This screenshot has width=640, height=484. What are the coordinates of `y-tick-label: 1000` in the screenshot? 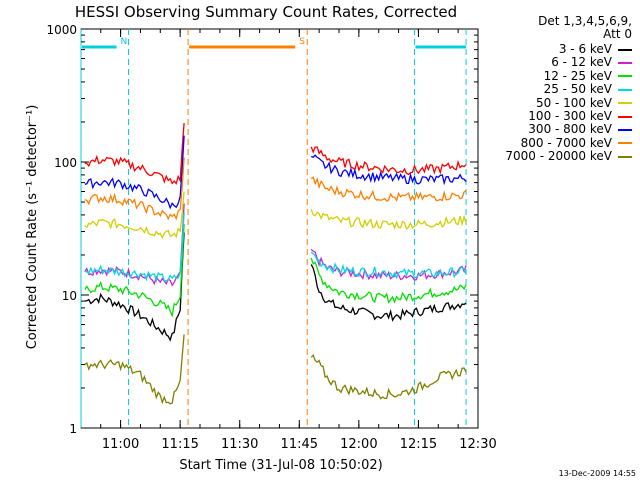 It's located at (61, 30).